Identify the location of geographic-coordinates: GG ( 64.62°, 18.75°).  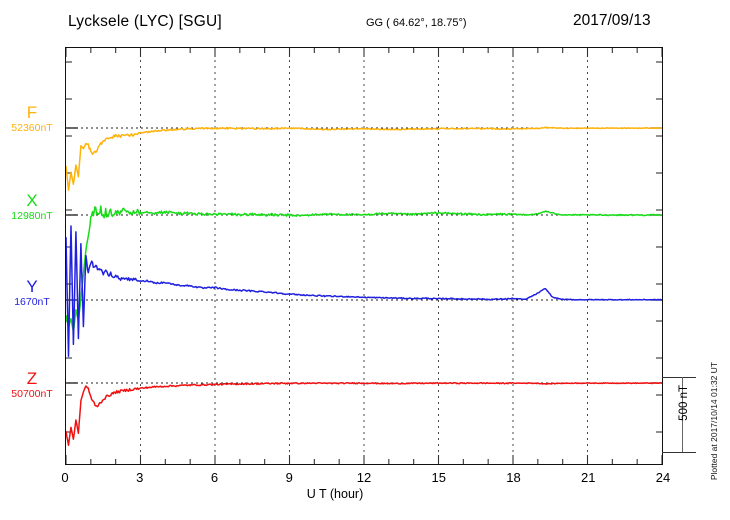
(416, 23).